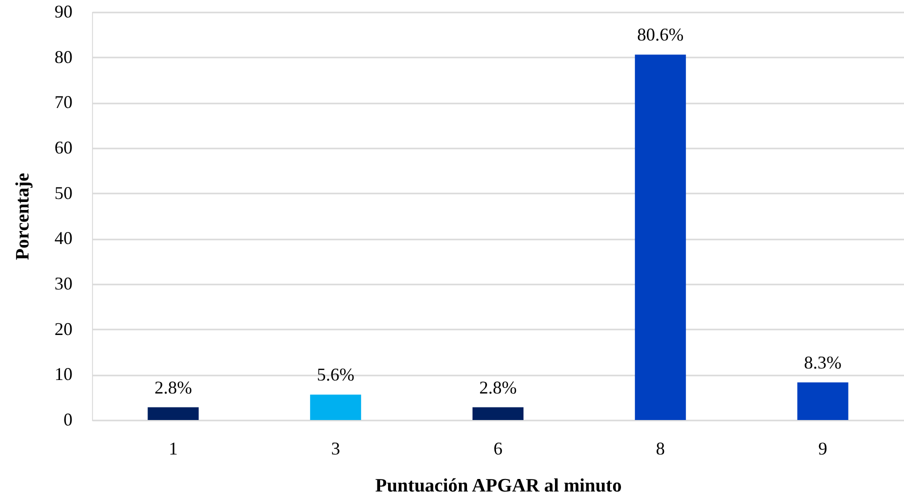 The width and height of the screenshot is (904, 501). I want to click on y-tick-label: 20, so click(63, 328).